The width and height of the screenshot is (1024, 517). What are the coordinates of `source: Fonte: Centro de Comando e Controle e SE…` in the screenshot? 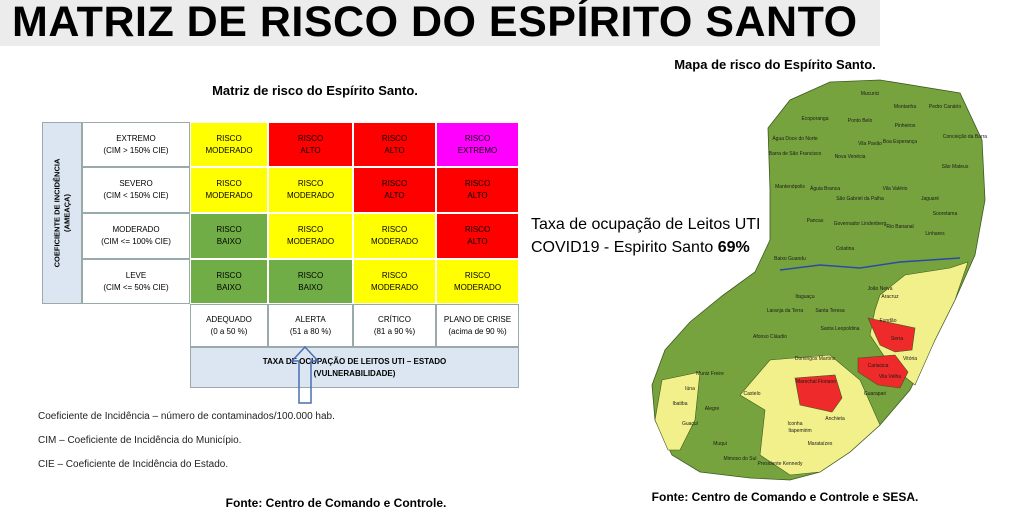 It's located at (785, 497).